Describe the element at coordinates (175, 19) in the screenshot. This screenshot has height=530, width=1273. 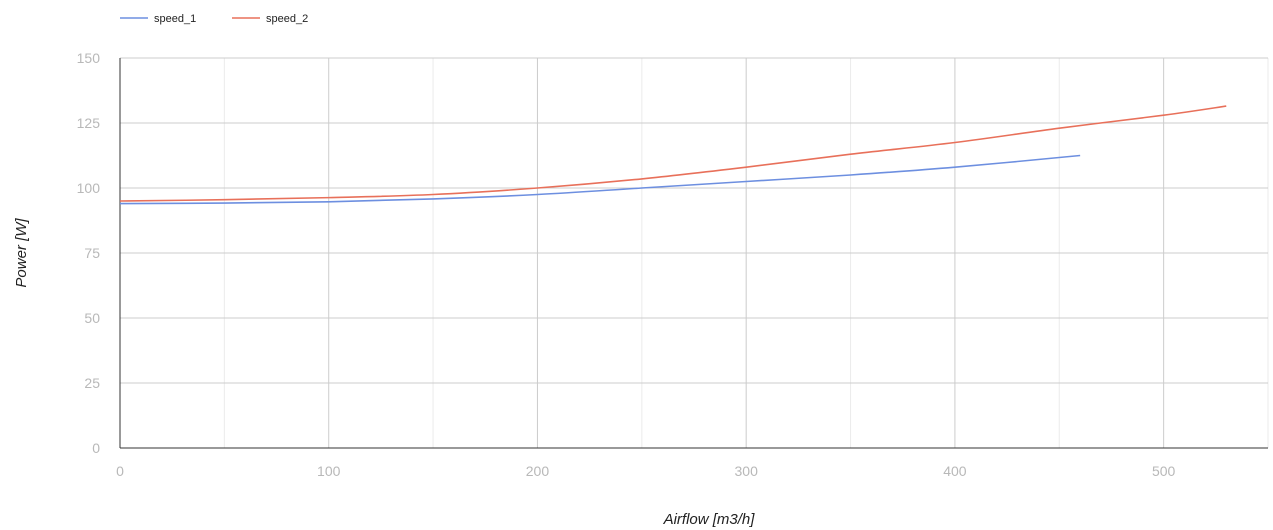
I see `legend-label-speed_1: speed_1` at that location.